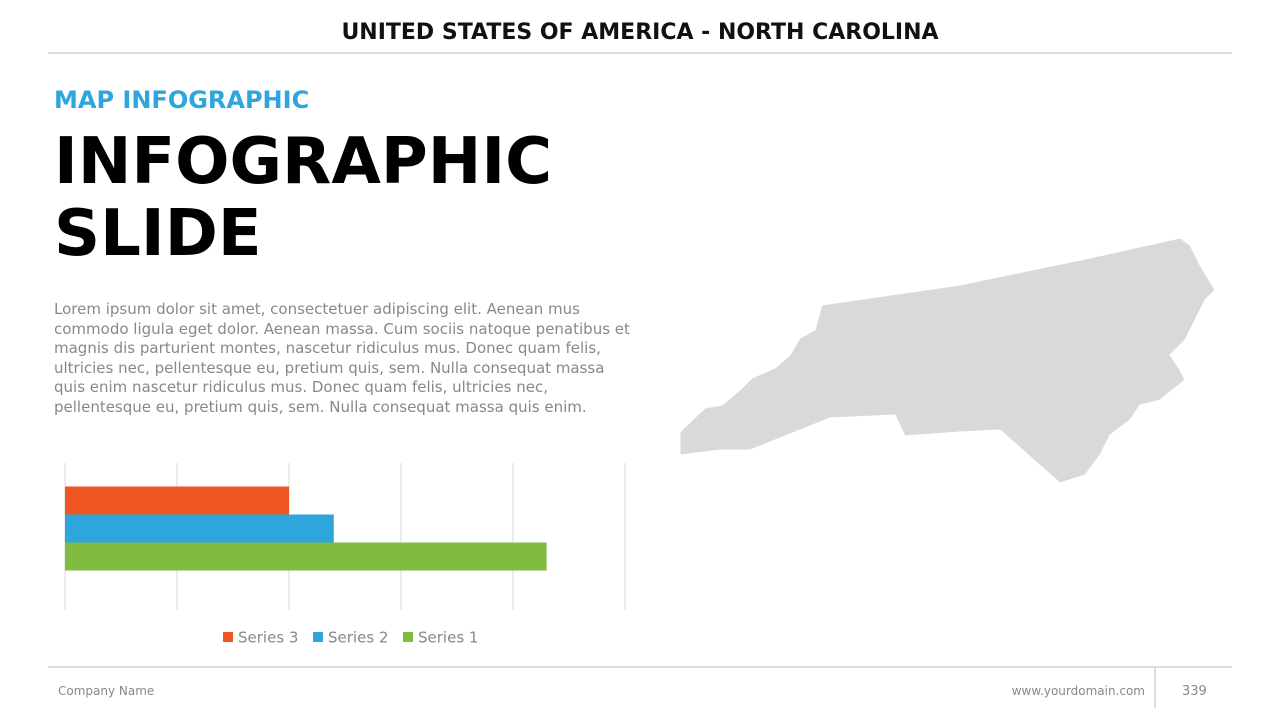 This screenshot has width=1280, height=720. What do you see at coordinates (1194, 691) in the screenshot?
I see `page-number: 339` at bounding box center [1194, 691].